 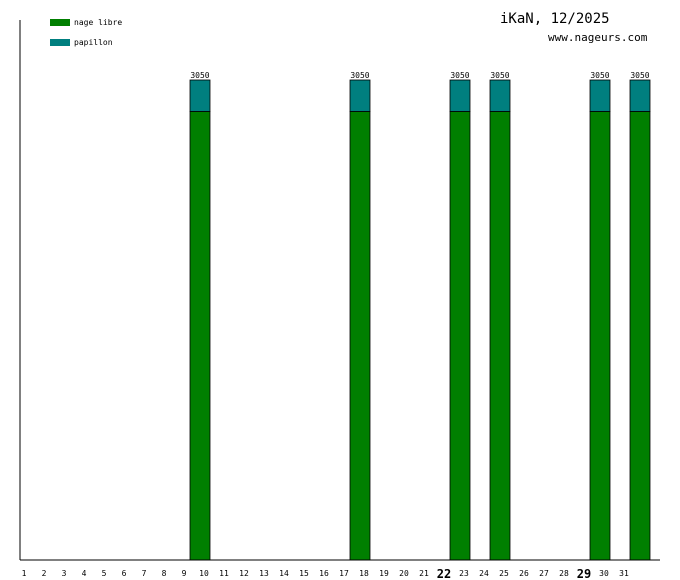 I want to click on legend-label-papillon: papillon, so click(x=93, y=42).